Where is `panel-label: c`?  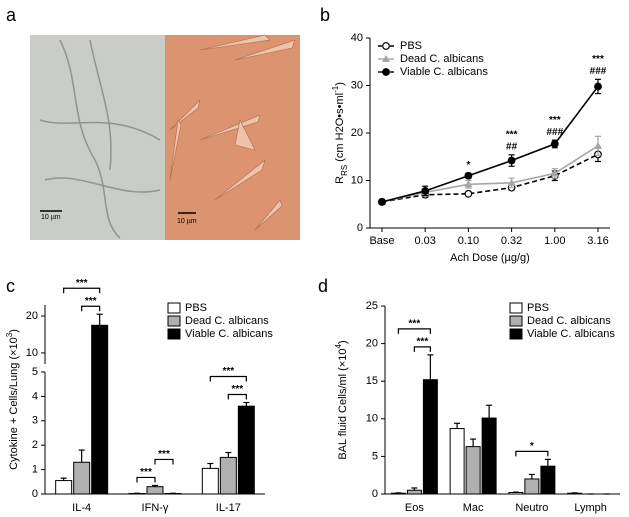 panel-label: c is located at coordinates (10, 286).